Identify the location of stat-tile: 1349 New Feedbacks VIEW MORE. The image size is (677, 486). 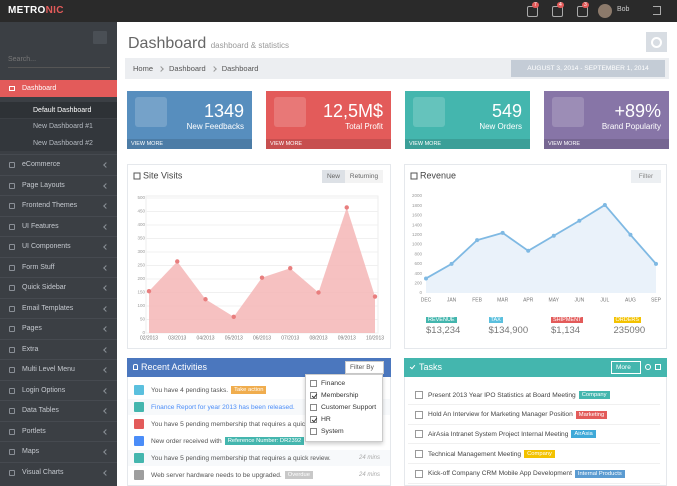
(189, 120).